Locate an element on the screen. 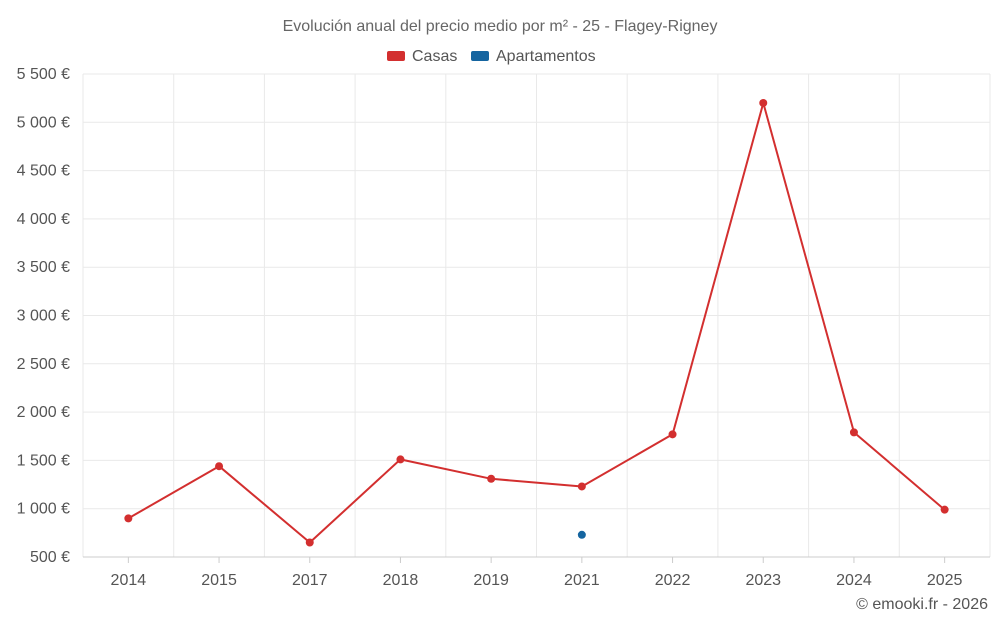  x-tick-label: 2024 is located at coordinates (854, 580).